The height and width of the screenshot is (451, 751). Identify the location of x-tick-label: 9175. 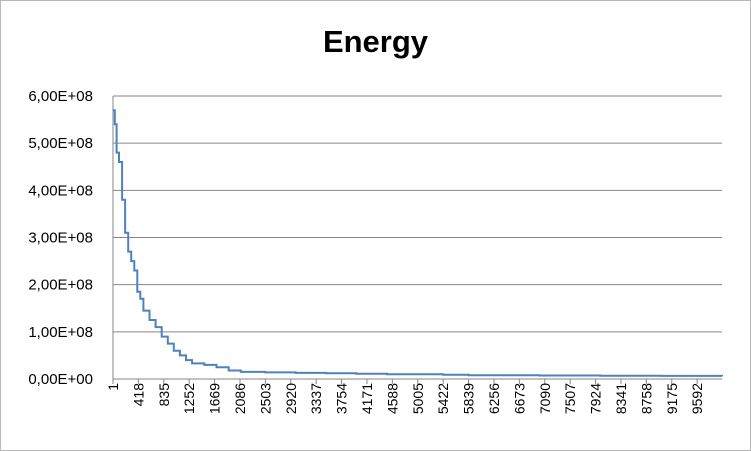
(672, 398).